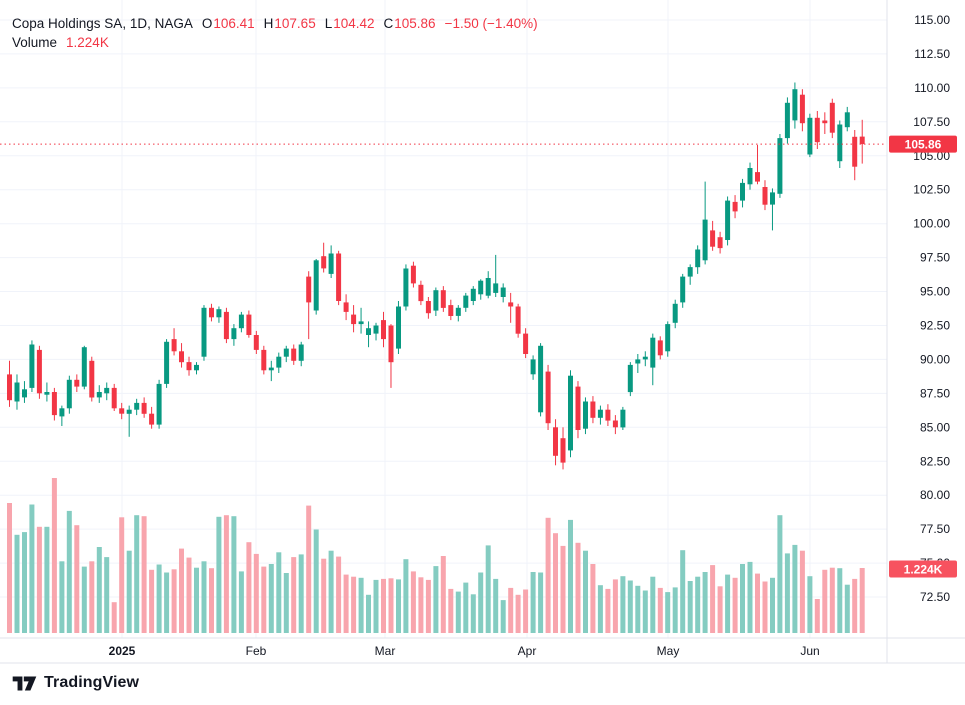  I want to click on volume-value: 1.224K, so click(87, 42).